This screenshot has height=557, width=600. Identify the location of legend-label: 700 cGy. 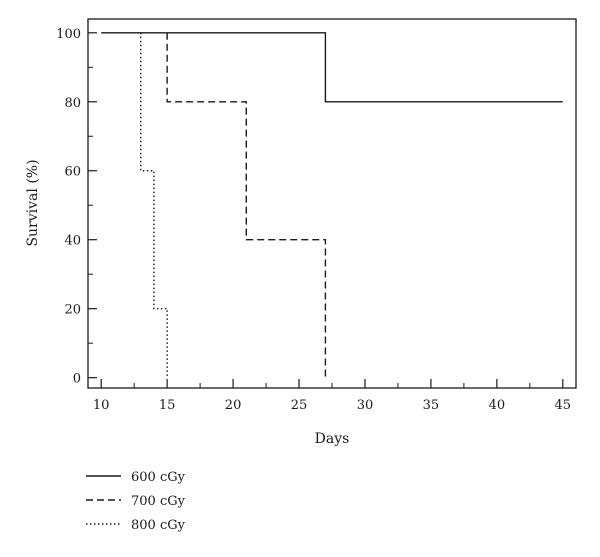
(158, 501).